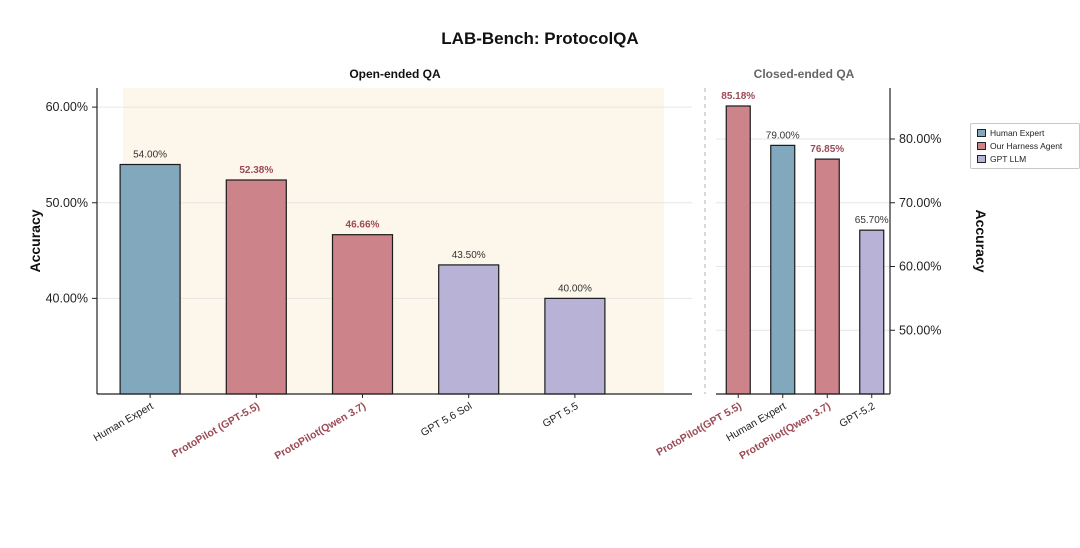  What do you see at coordinates (872, 220) in the screenshot?
I see `closed-ended-value-label: 65.70%` at bounding box center [872, 220].